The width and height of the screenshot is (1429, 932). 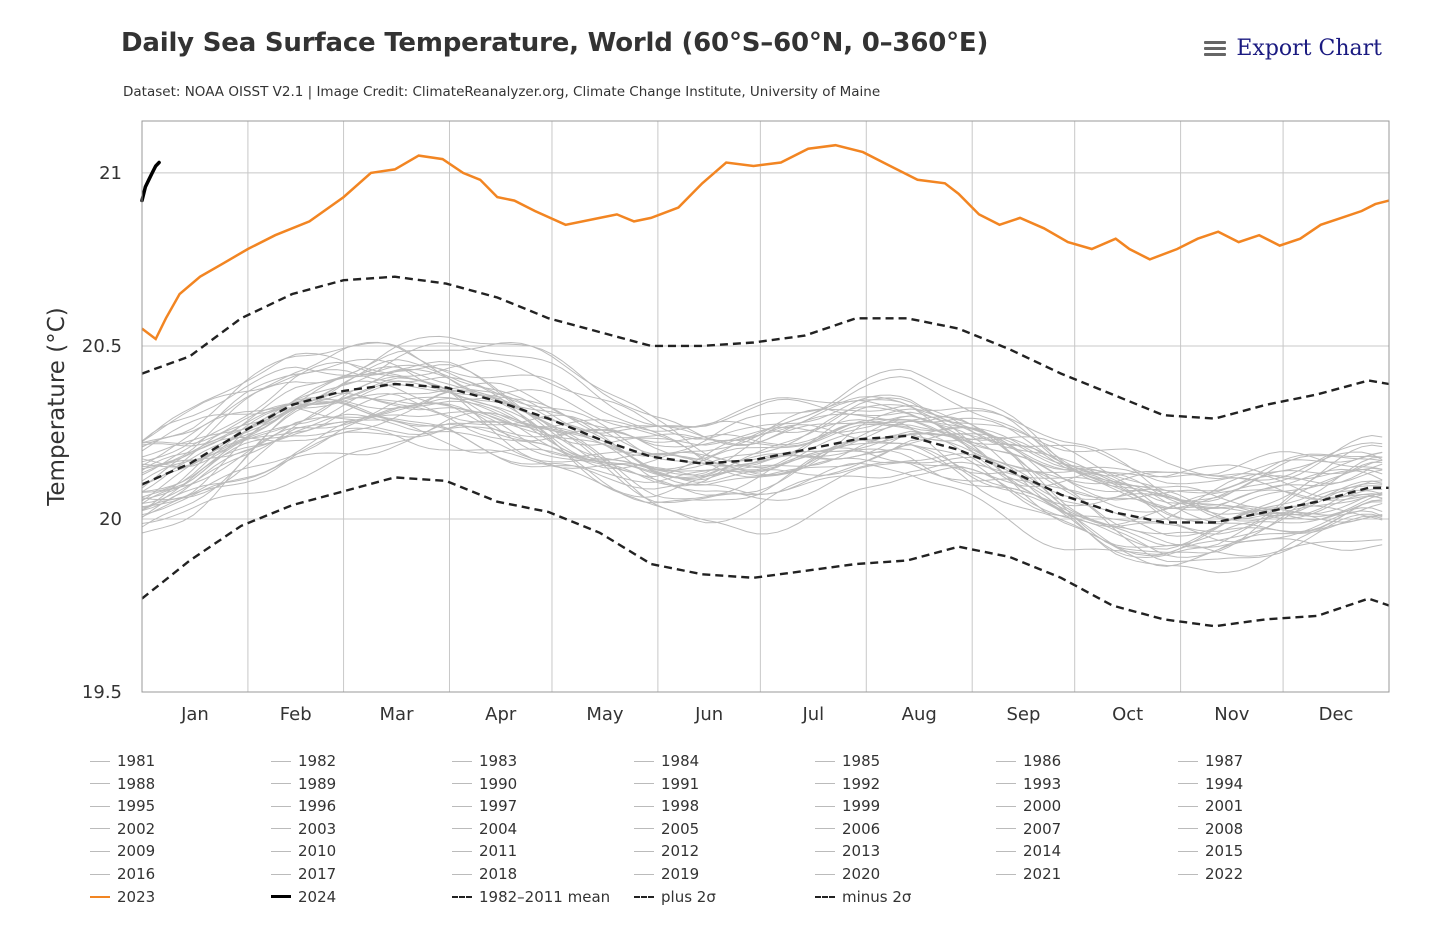 I want to click on legend-item: 1987, so click(x=1210, y=761).